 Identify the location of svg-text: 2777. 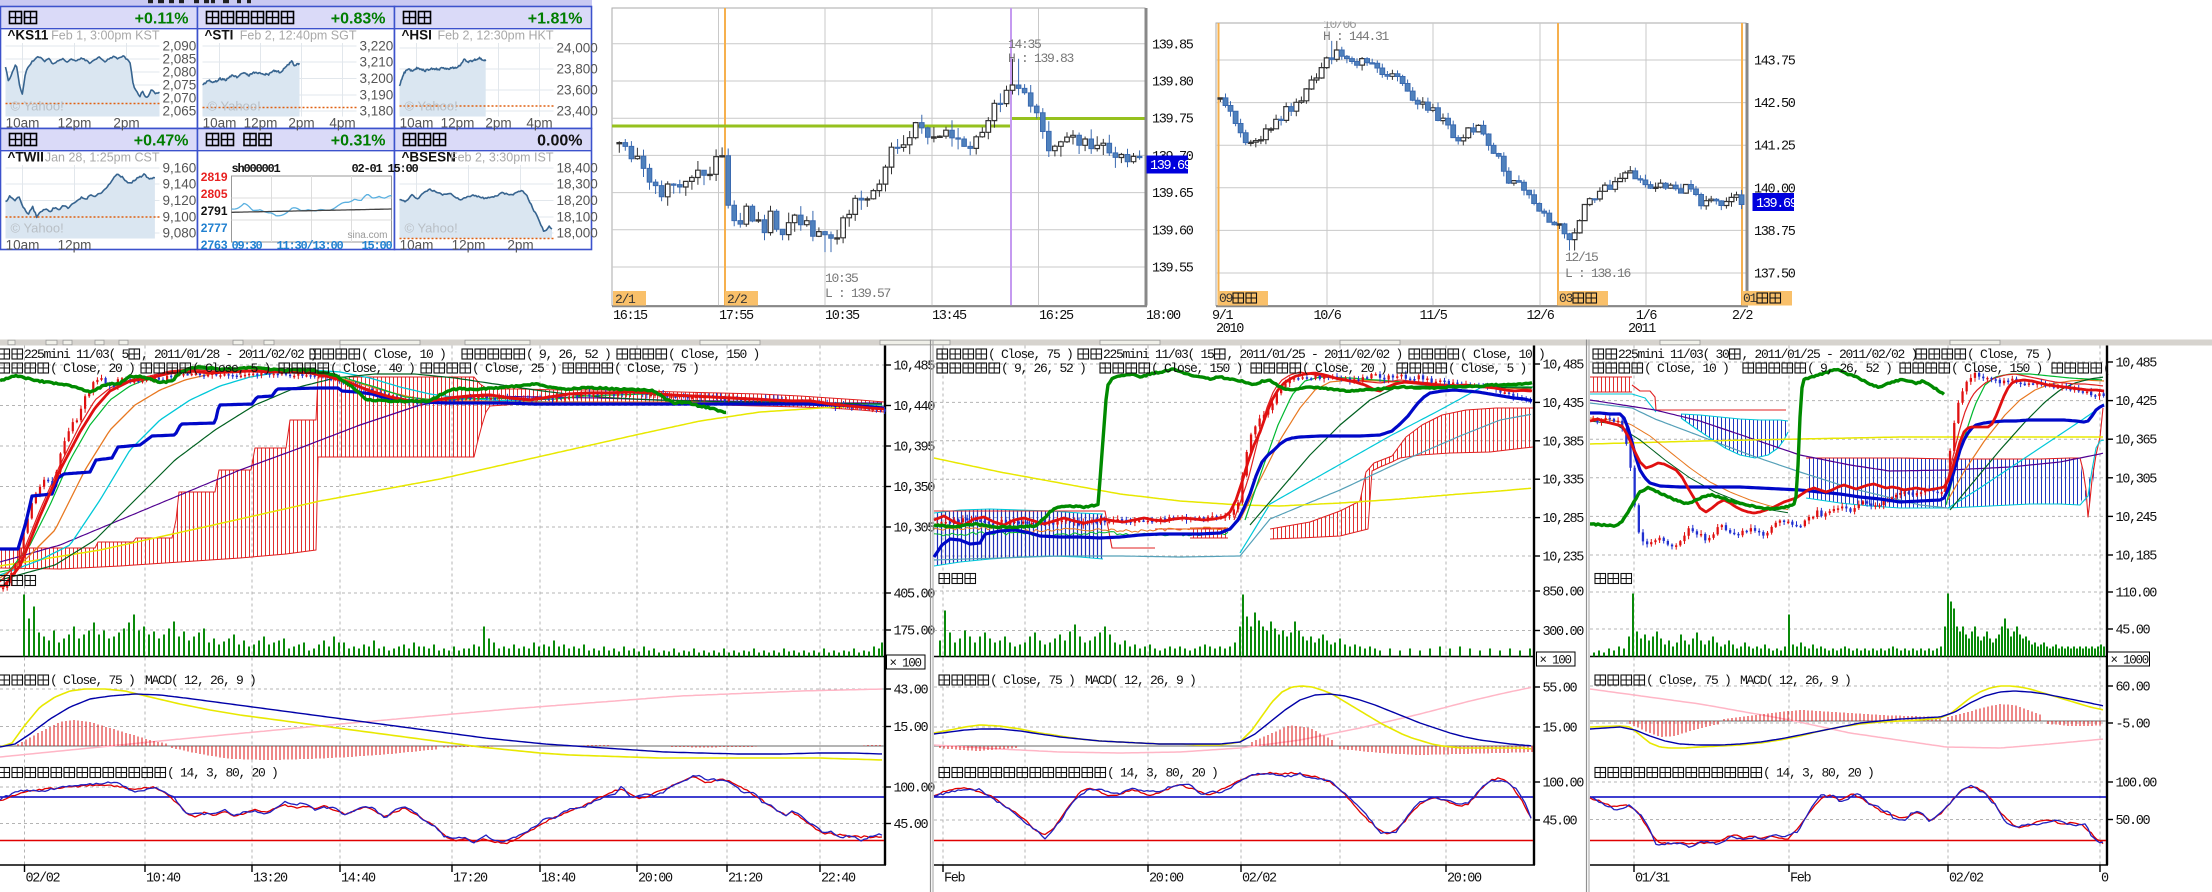
(214, 228).